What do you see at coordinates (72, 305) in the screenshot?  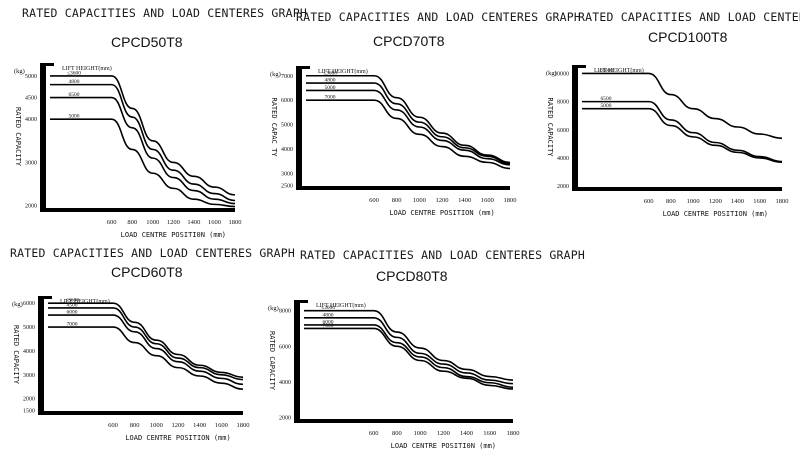 I see `series-label: 4500` at bounding box center [72, 305].